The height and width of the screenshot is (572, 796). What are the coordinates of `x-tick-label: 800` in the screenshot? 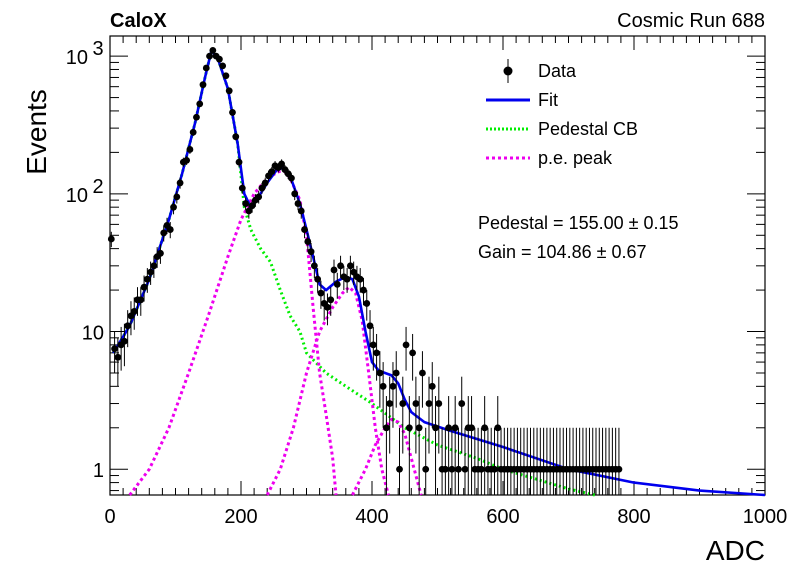 It's located at (633, 517).